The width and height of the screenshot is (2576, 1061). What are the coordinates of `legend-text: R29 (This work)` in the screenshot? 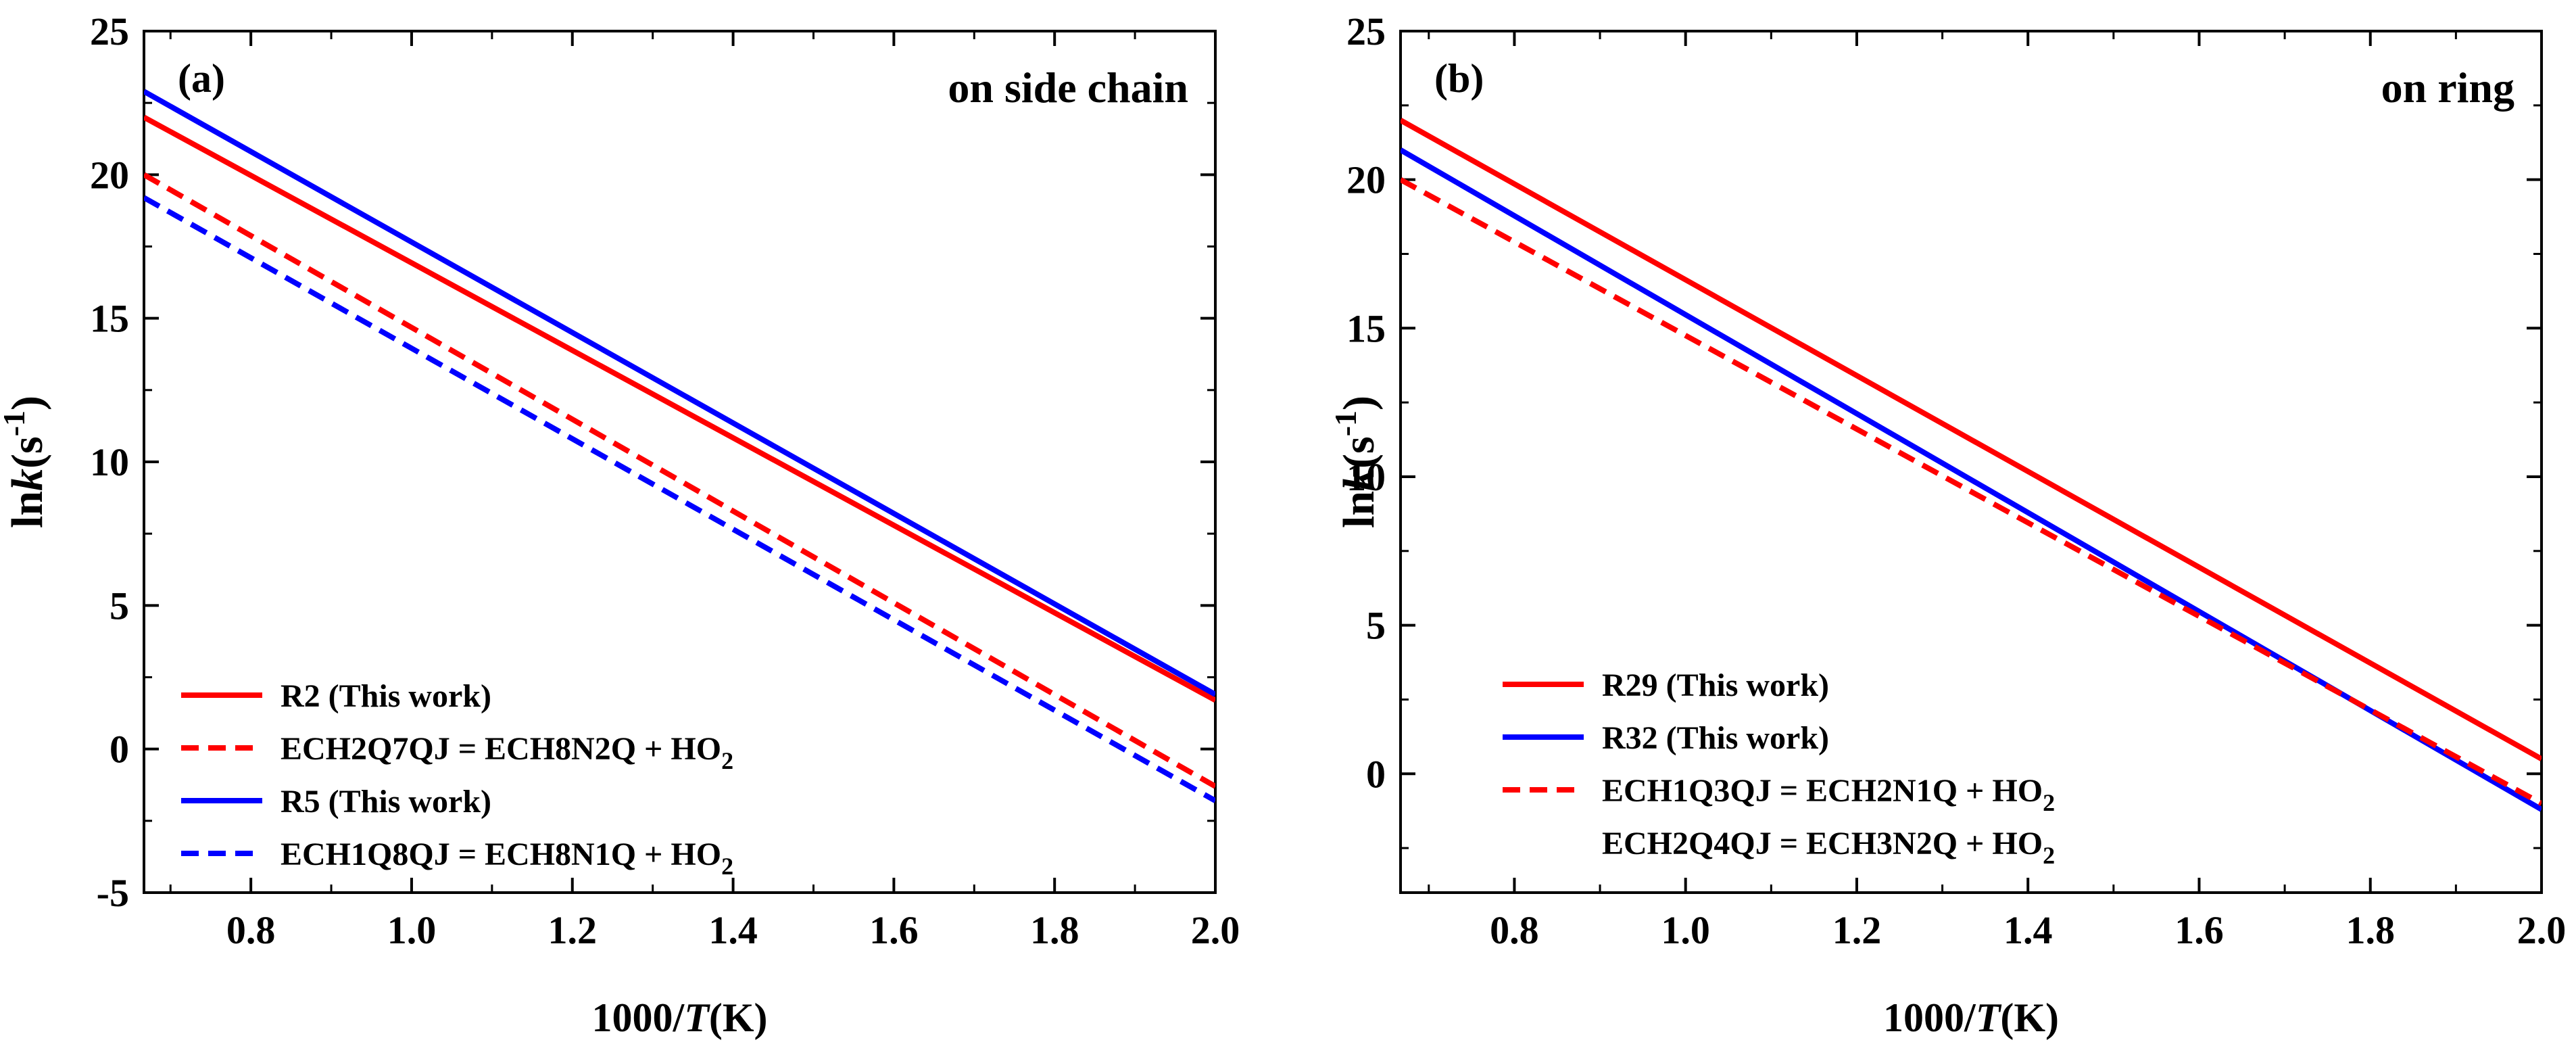 It's located at (1715, 685).